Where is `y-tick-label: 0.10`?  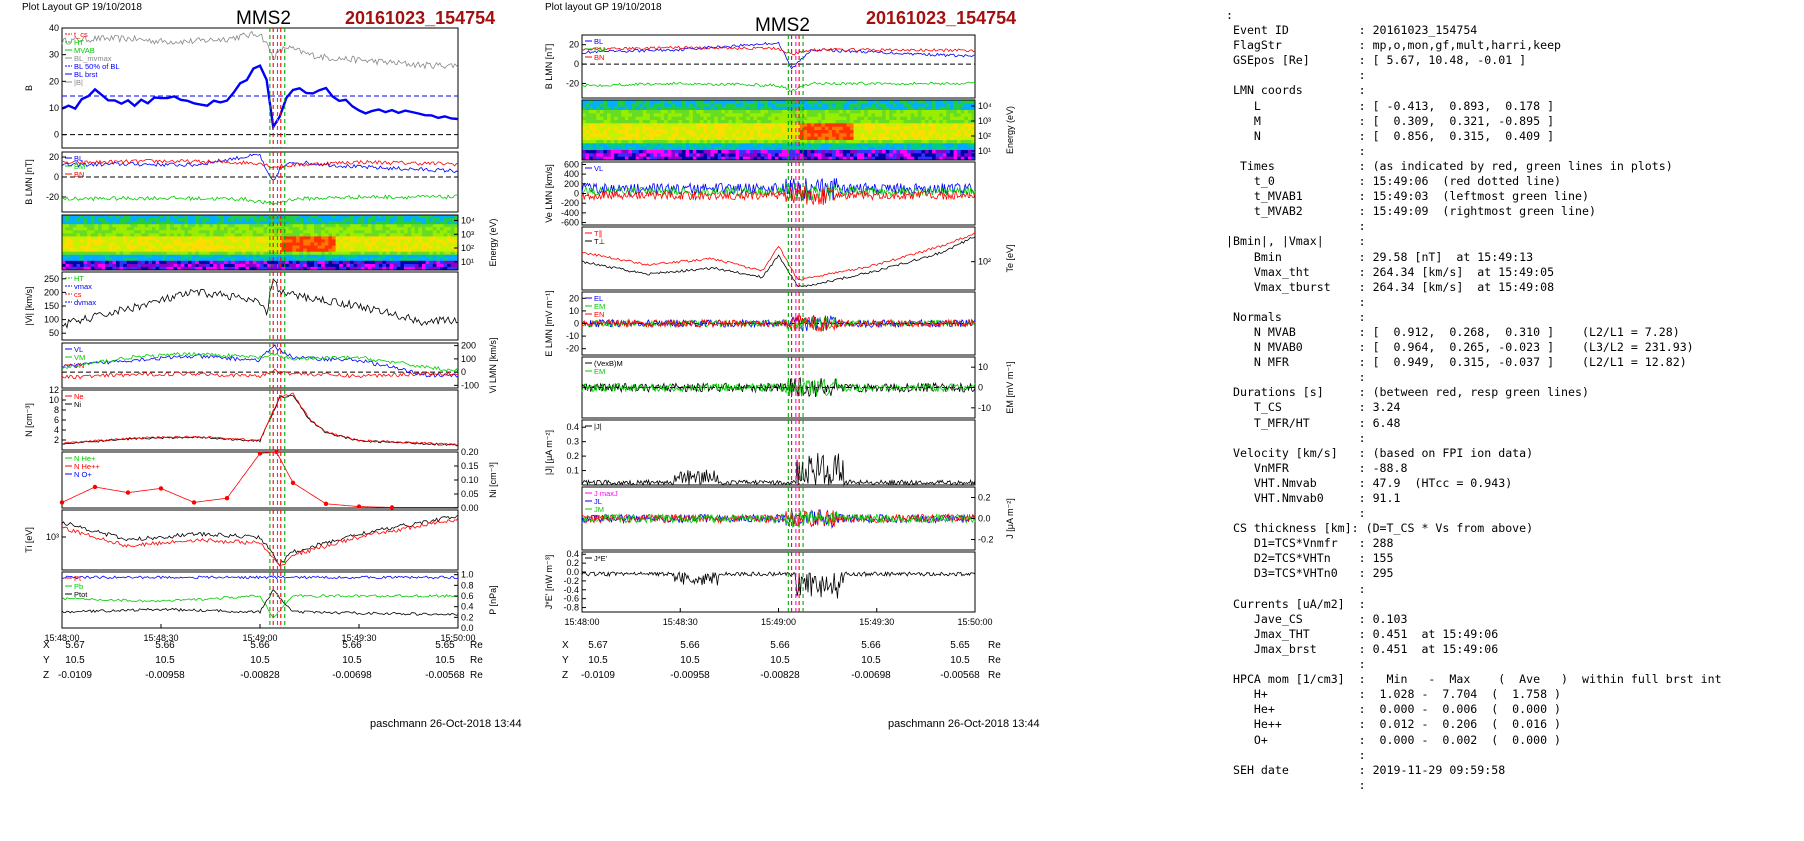 y-tick-label: 0.10 is located at coordinates (470, 480).